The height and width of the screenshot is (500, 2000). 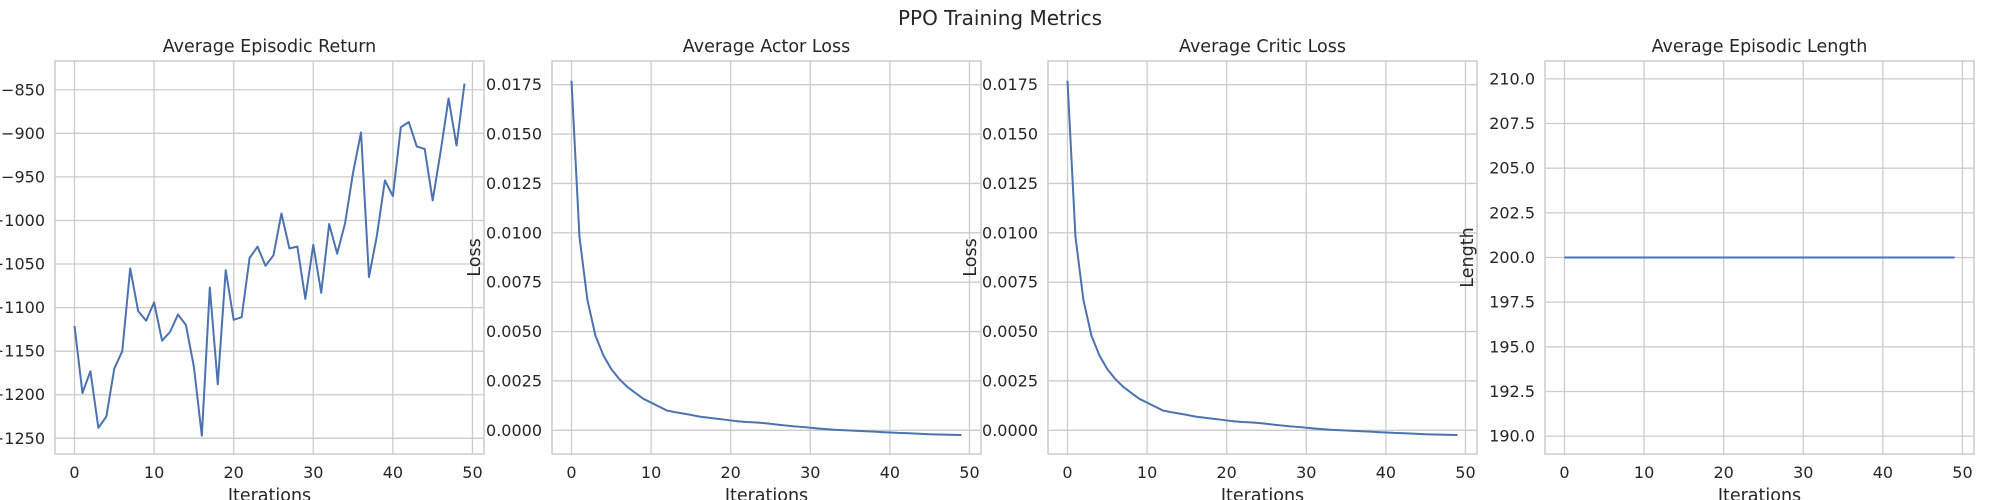 I want to click on y-tick-label: 192.5, so click(x=1512, y=391).